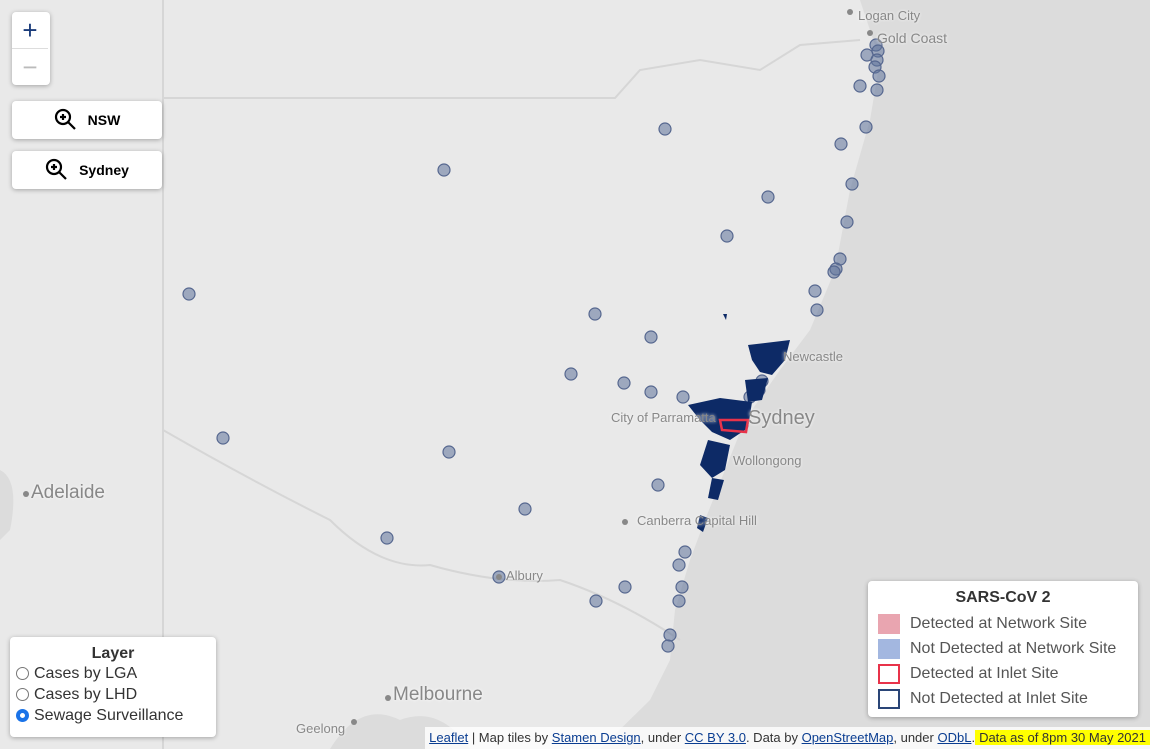 This screenshot has height=749, width=1150. Describe the element at coordinates (596, 737) in the screenshot. I see `attribution-link: Stamen Design` at that location.